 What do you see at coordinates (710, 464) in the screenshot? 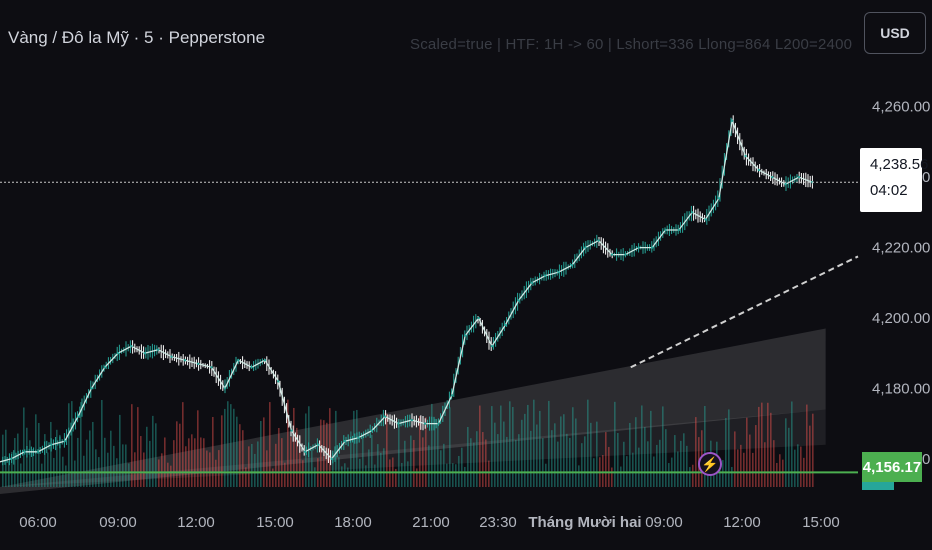
I see `lightning-bolt-icon: ⚡` at bounding box center [710, 464].